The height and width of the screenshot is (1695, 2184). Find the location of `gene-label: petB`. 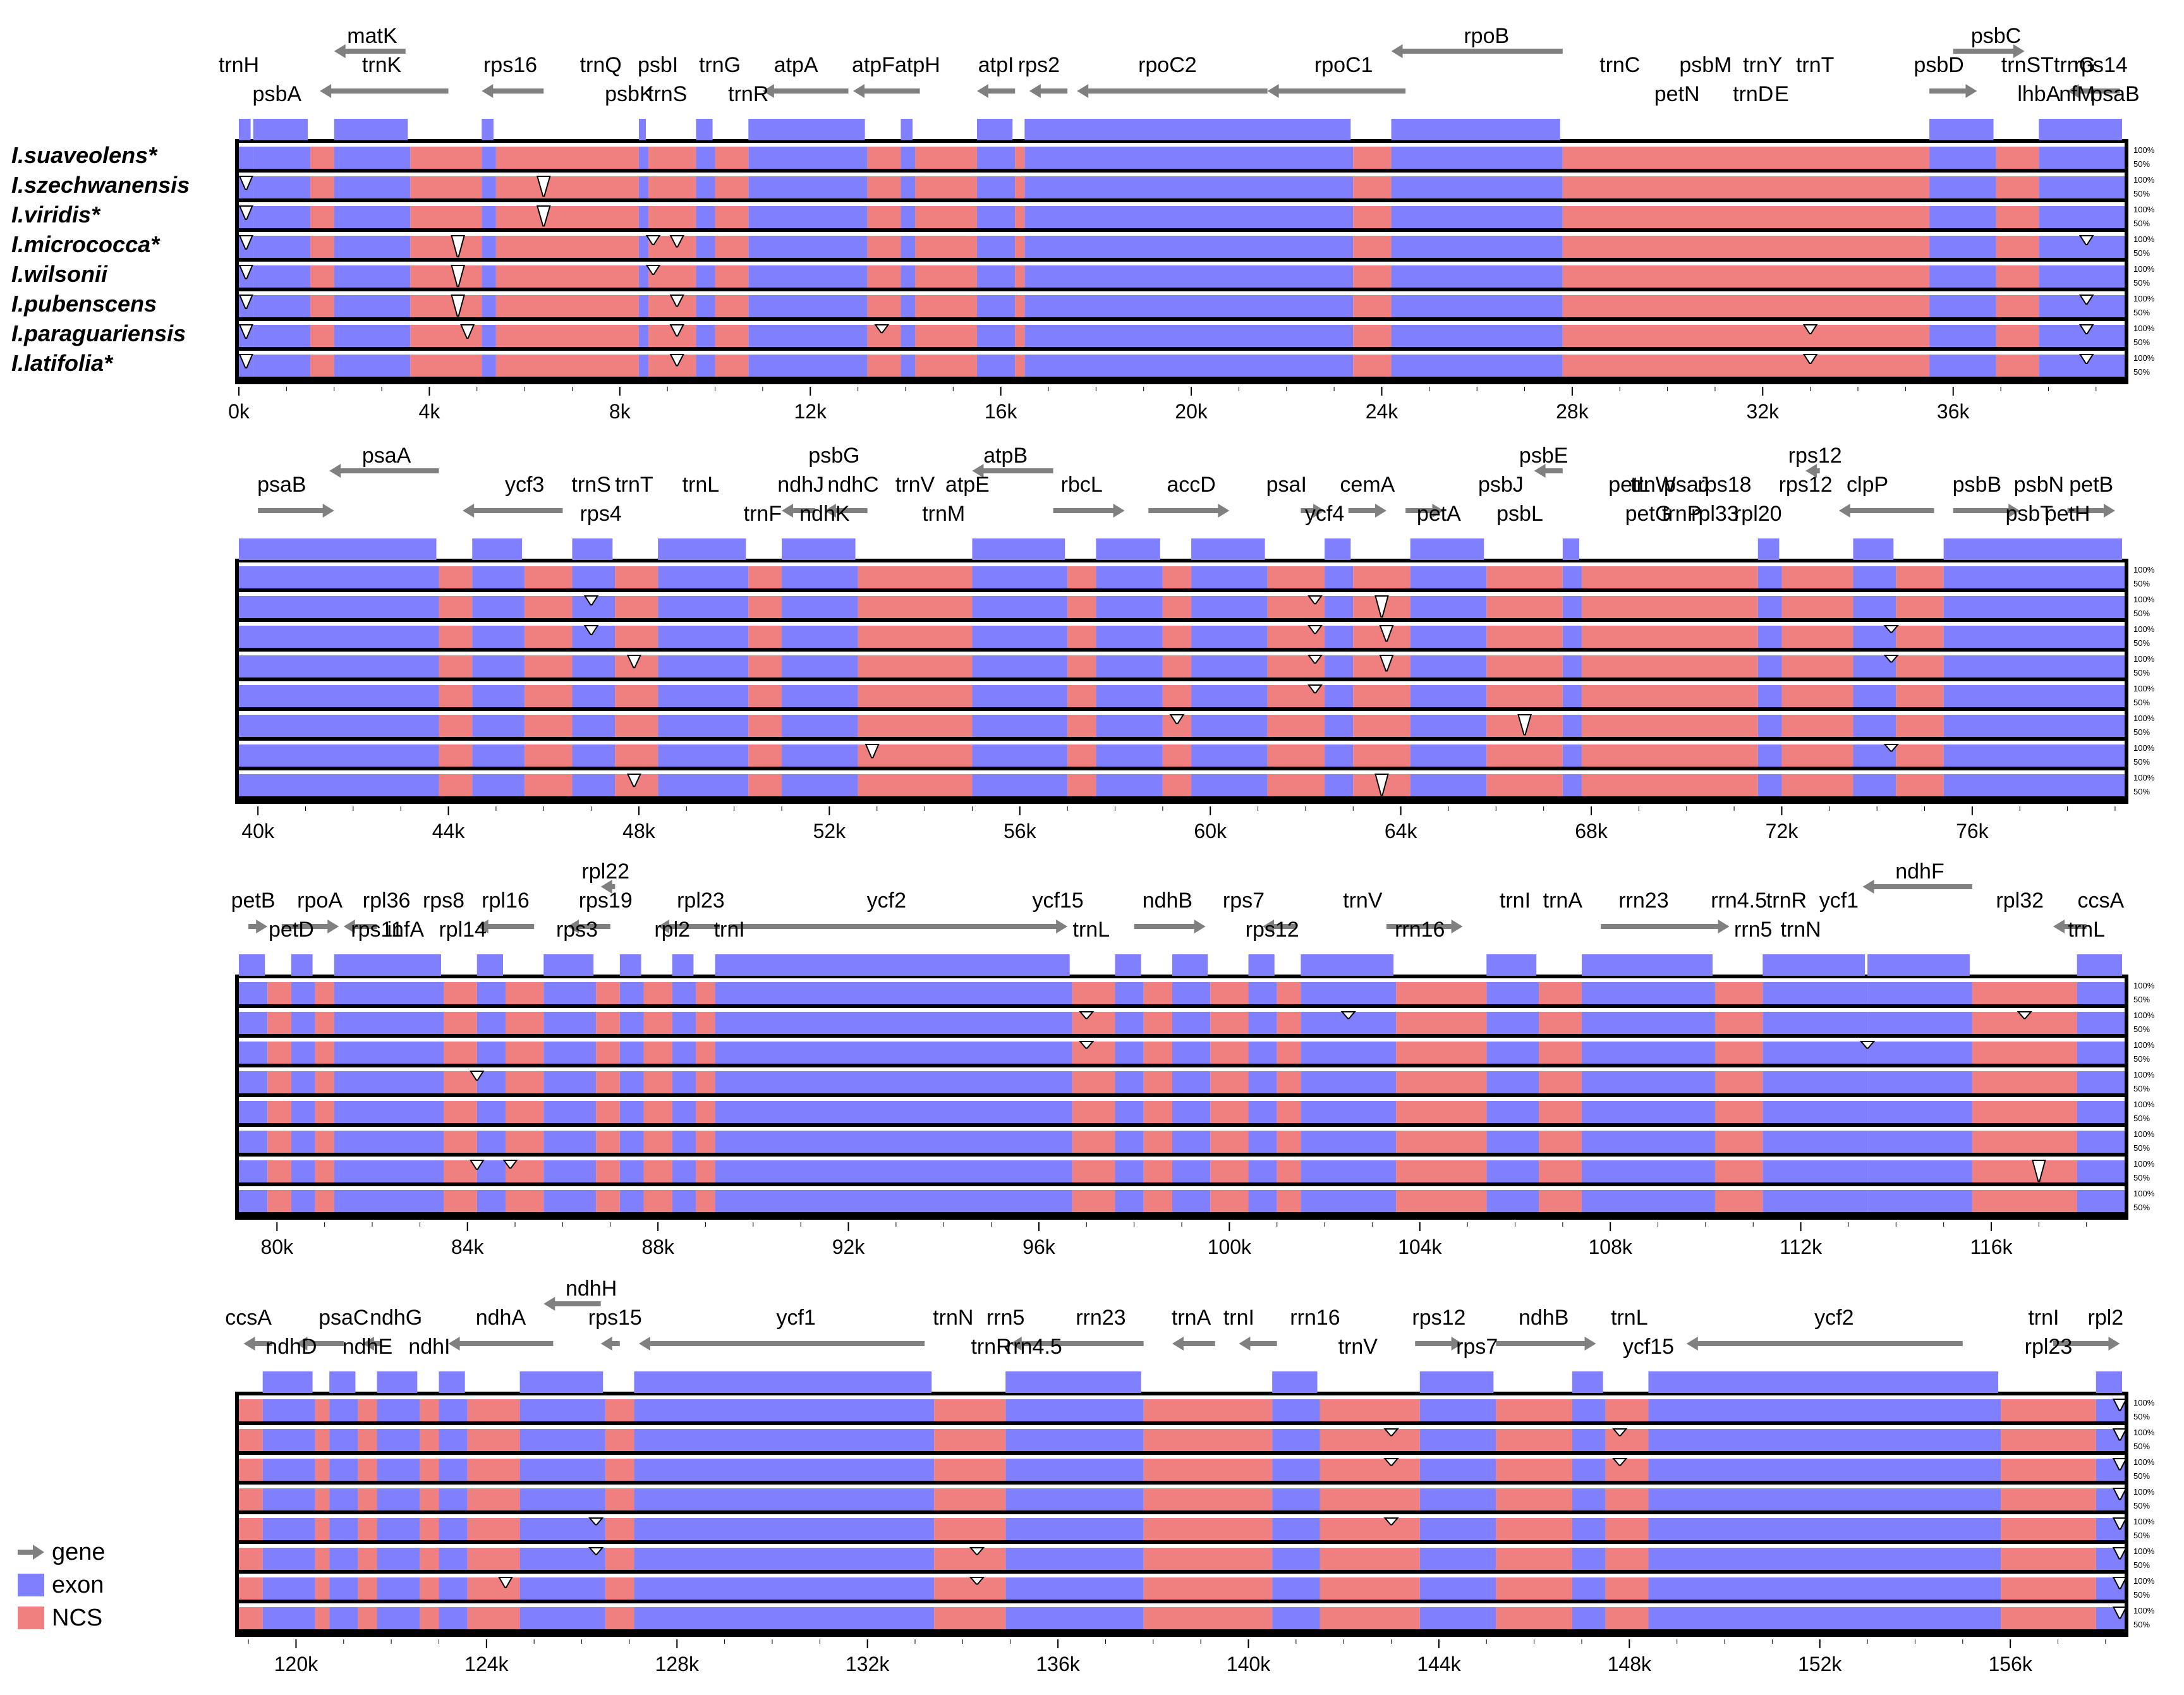

gene-label: petB is located at coordinates (253, 901).